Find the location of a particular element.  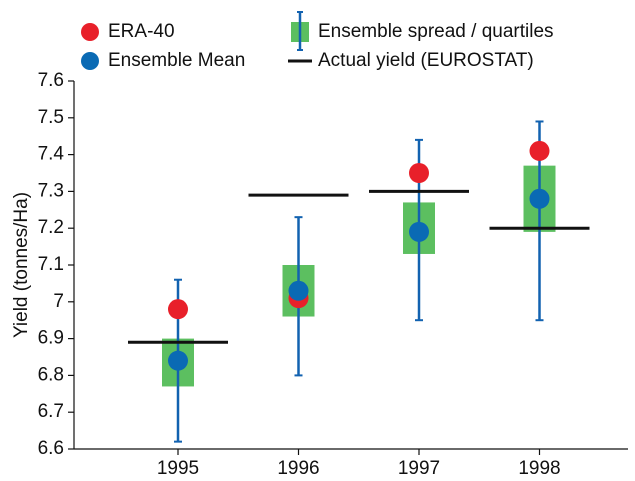

legend-label: ERA-40 is located at coordinates (141, 31).